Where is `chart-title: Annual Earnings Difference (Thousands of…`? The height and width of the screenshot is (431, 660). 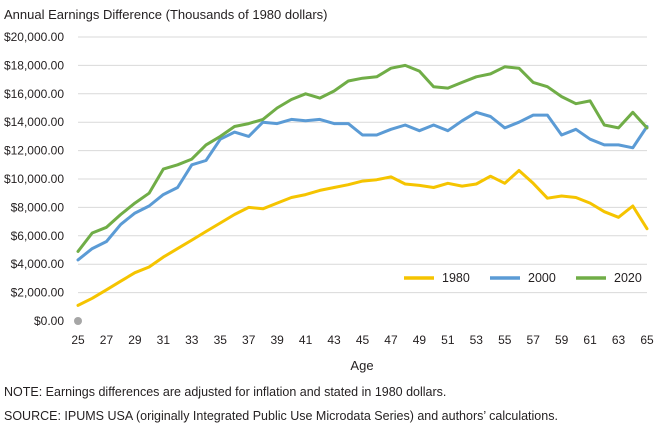
chart-title: Annual Earnings Difference (Thousands of… is located at coordinates (166, 14).